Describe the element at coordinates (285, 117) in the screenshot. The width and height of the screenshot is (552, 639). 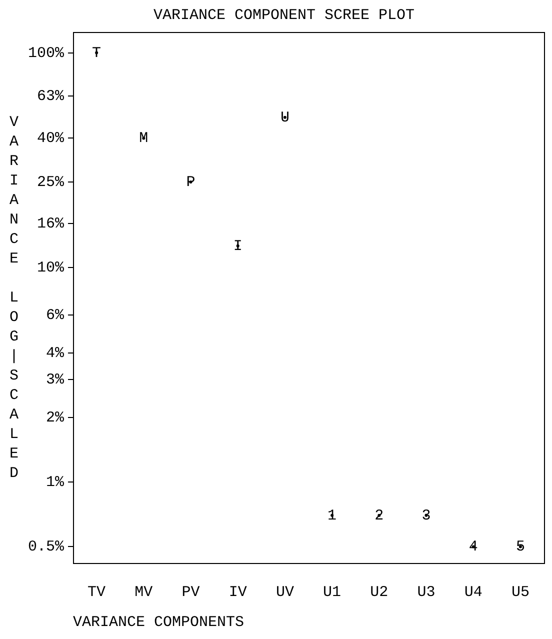
I see `series-label: U` at that location.